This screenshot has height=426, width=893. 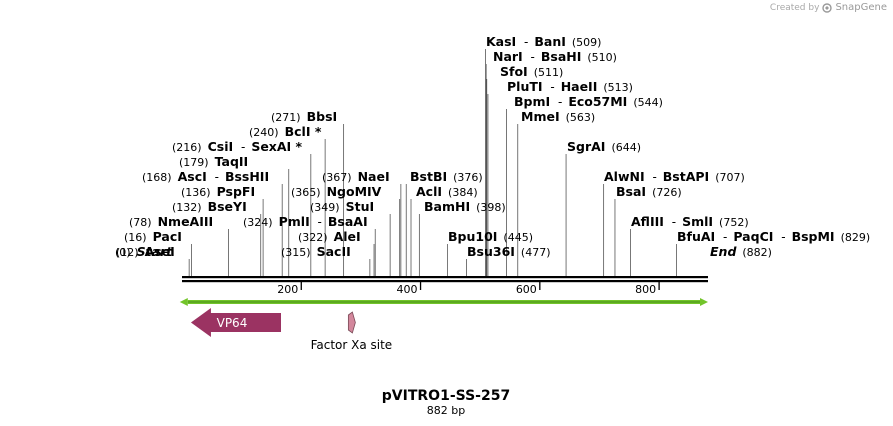 What do you see at coordinates (356, 176) in the screenshot?
I see `site-label: (367) NaeI` at bounding box center [356, 176].